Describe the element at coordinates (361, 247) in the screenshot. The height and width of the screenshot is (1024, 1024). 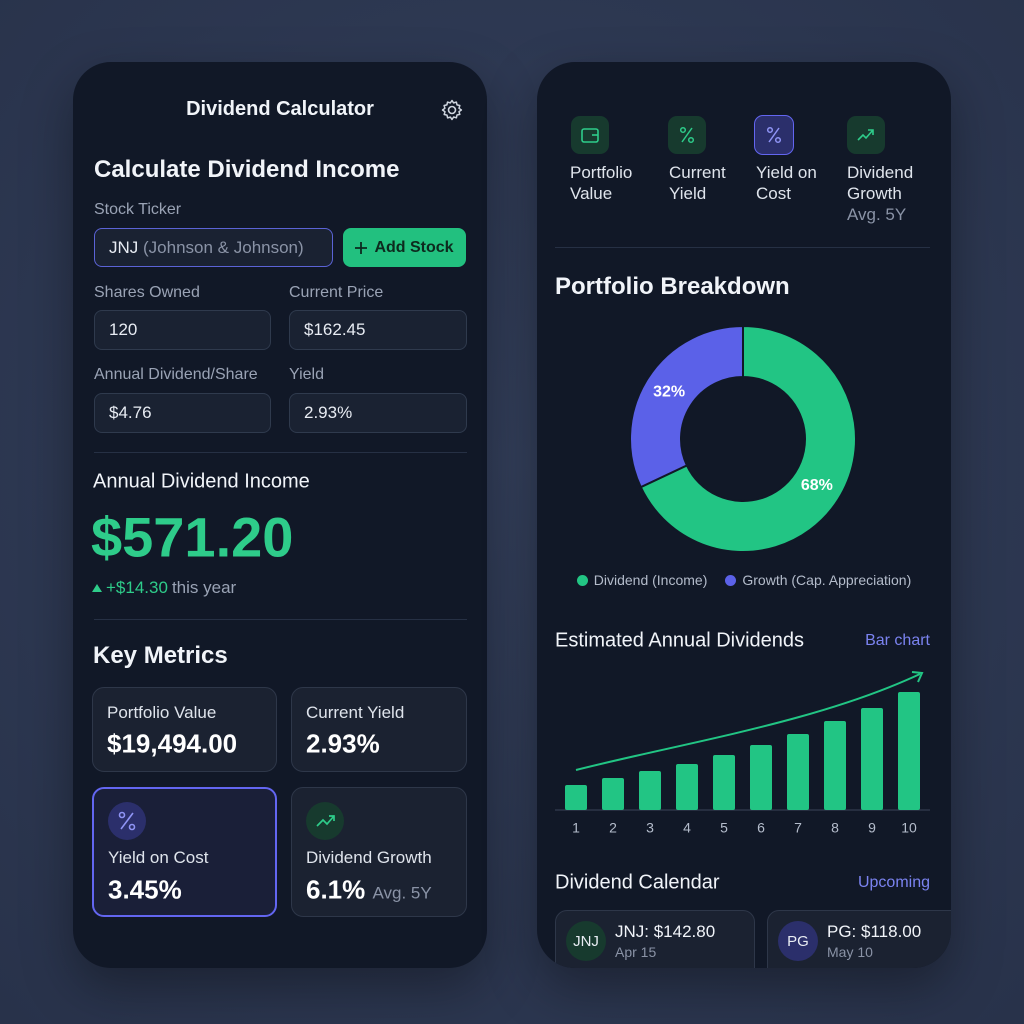
I see `plus-icon` at that location.